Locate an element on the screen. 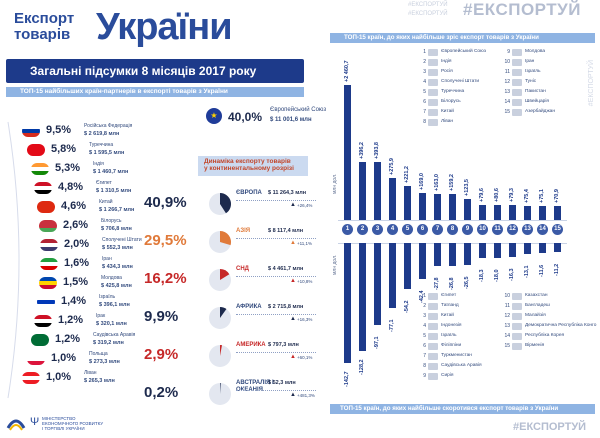  legend-country: Сполучені Штати is located at coordinates (460, 81).